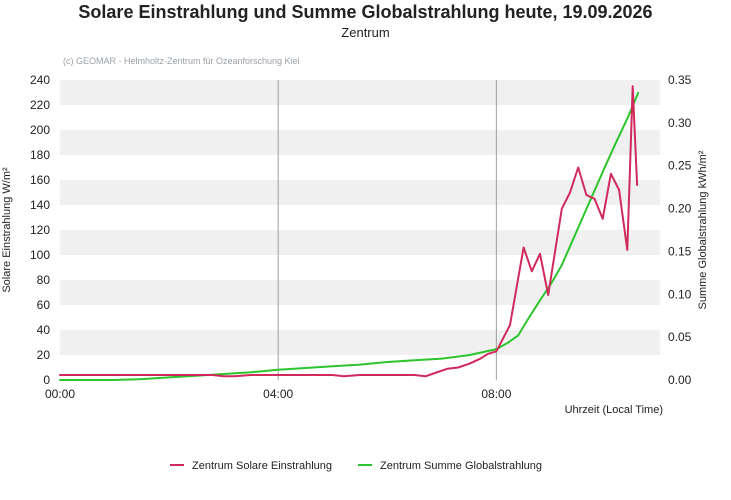  What do you see at coordinates (680, 166) in the screenshot?
I see `y-right-tick-label: 0.25` at bounding box center [680, 166].